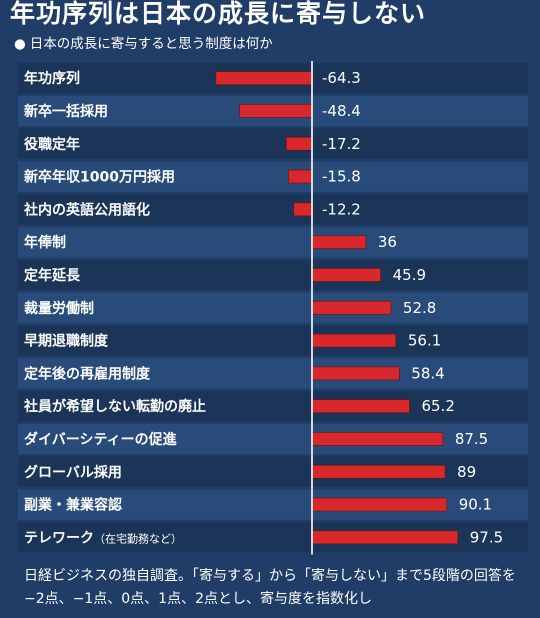 The height and width of the screenshot is (618, 540). Describe the element at coordinates (471, 439) in the screenshot. I see `value-label: 87.5` at that location.